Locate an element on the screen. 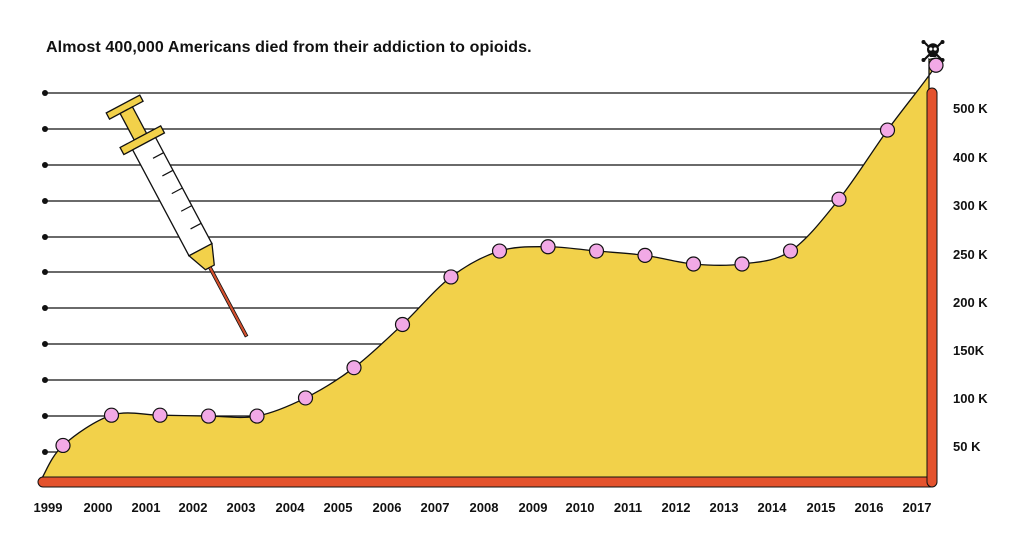 The height and width of the screenshot is (554, 1024). x-tick-label: 2002 is located at coordinates (193, 507).